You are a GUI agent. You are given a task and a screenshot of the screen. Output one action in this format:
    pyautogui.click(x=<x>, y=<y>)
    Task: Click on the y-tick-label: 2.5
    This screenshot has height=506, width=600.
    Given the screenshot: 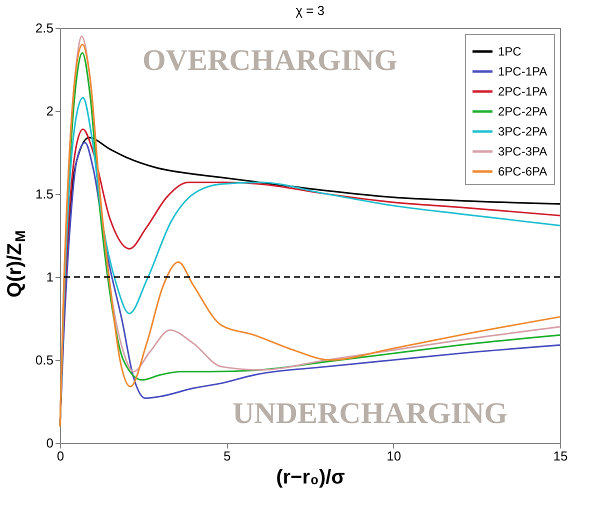 What is the action you would take?
    pyautogui.click(x=44, y=28)
    